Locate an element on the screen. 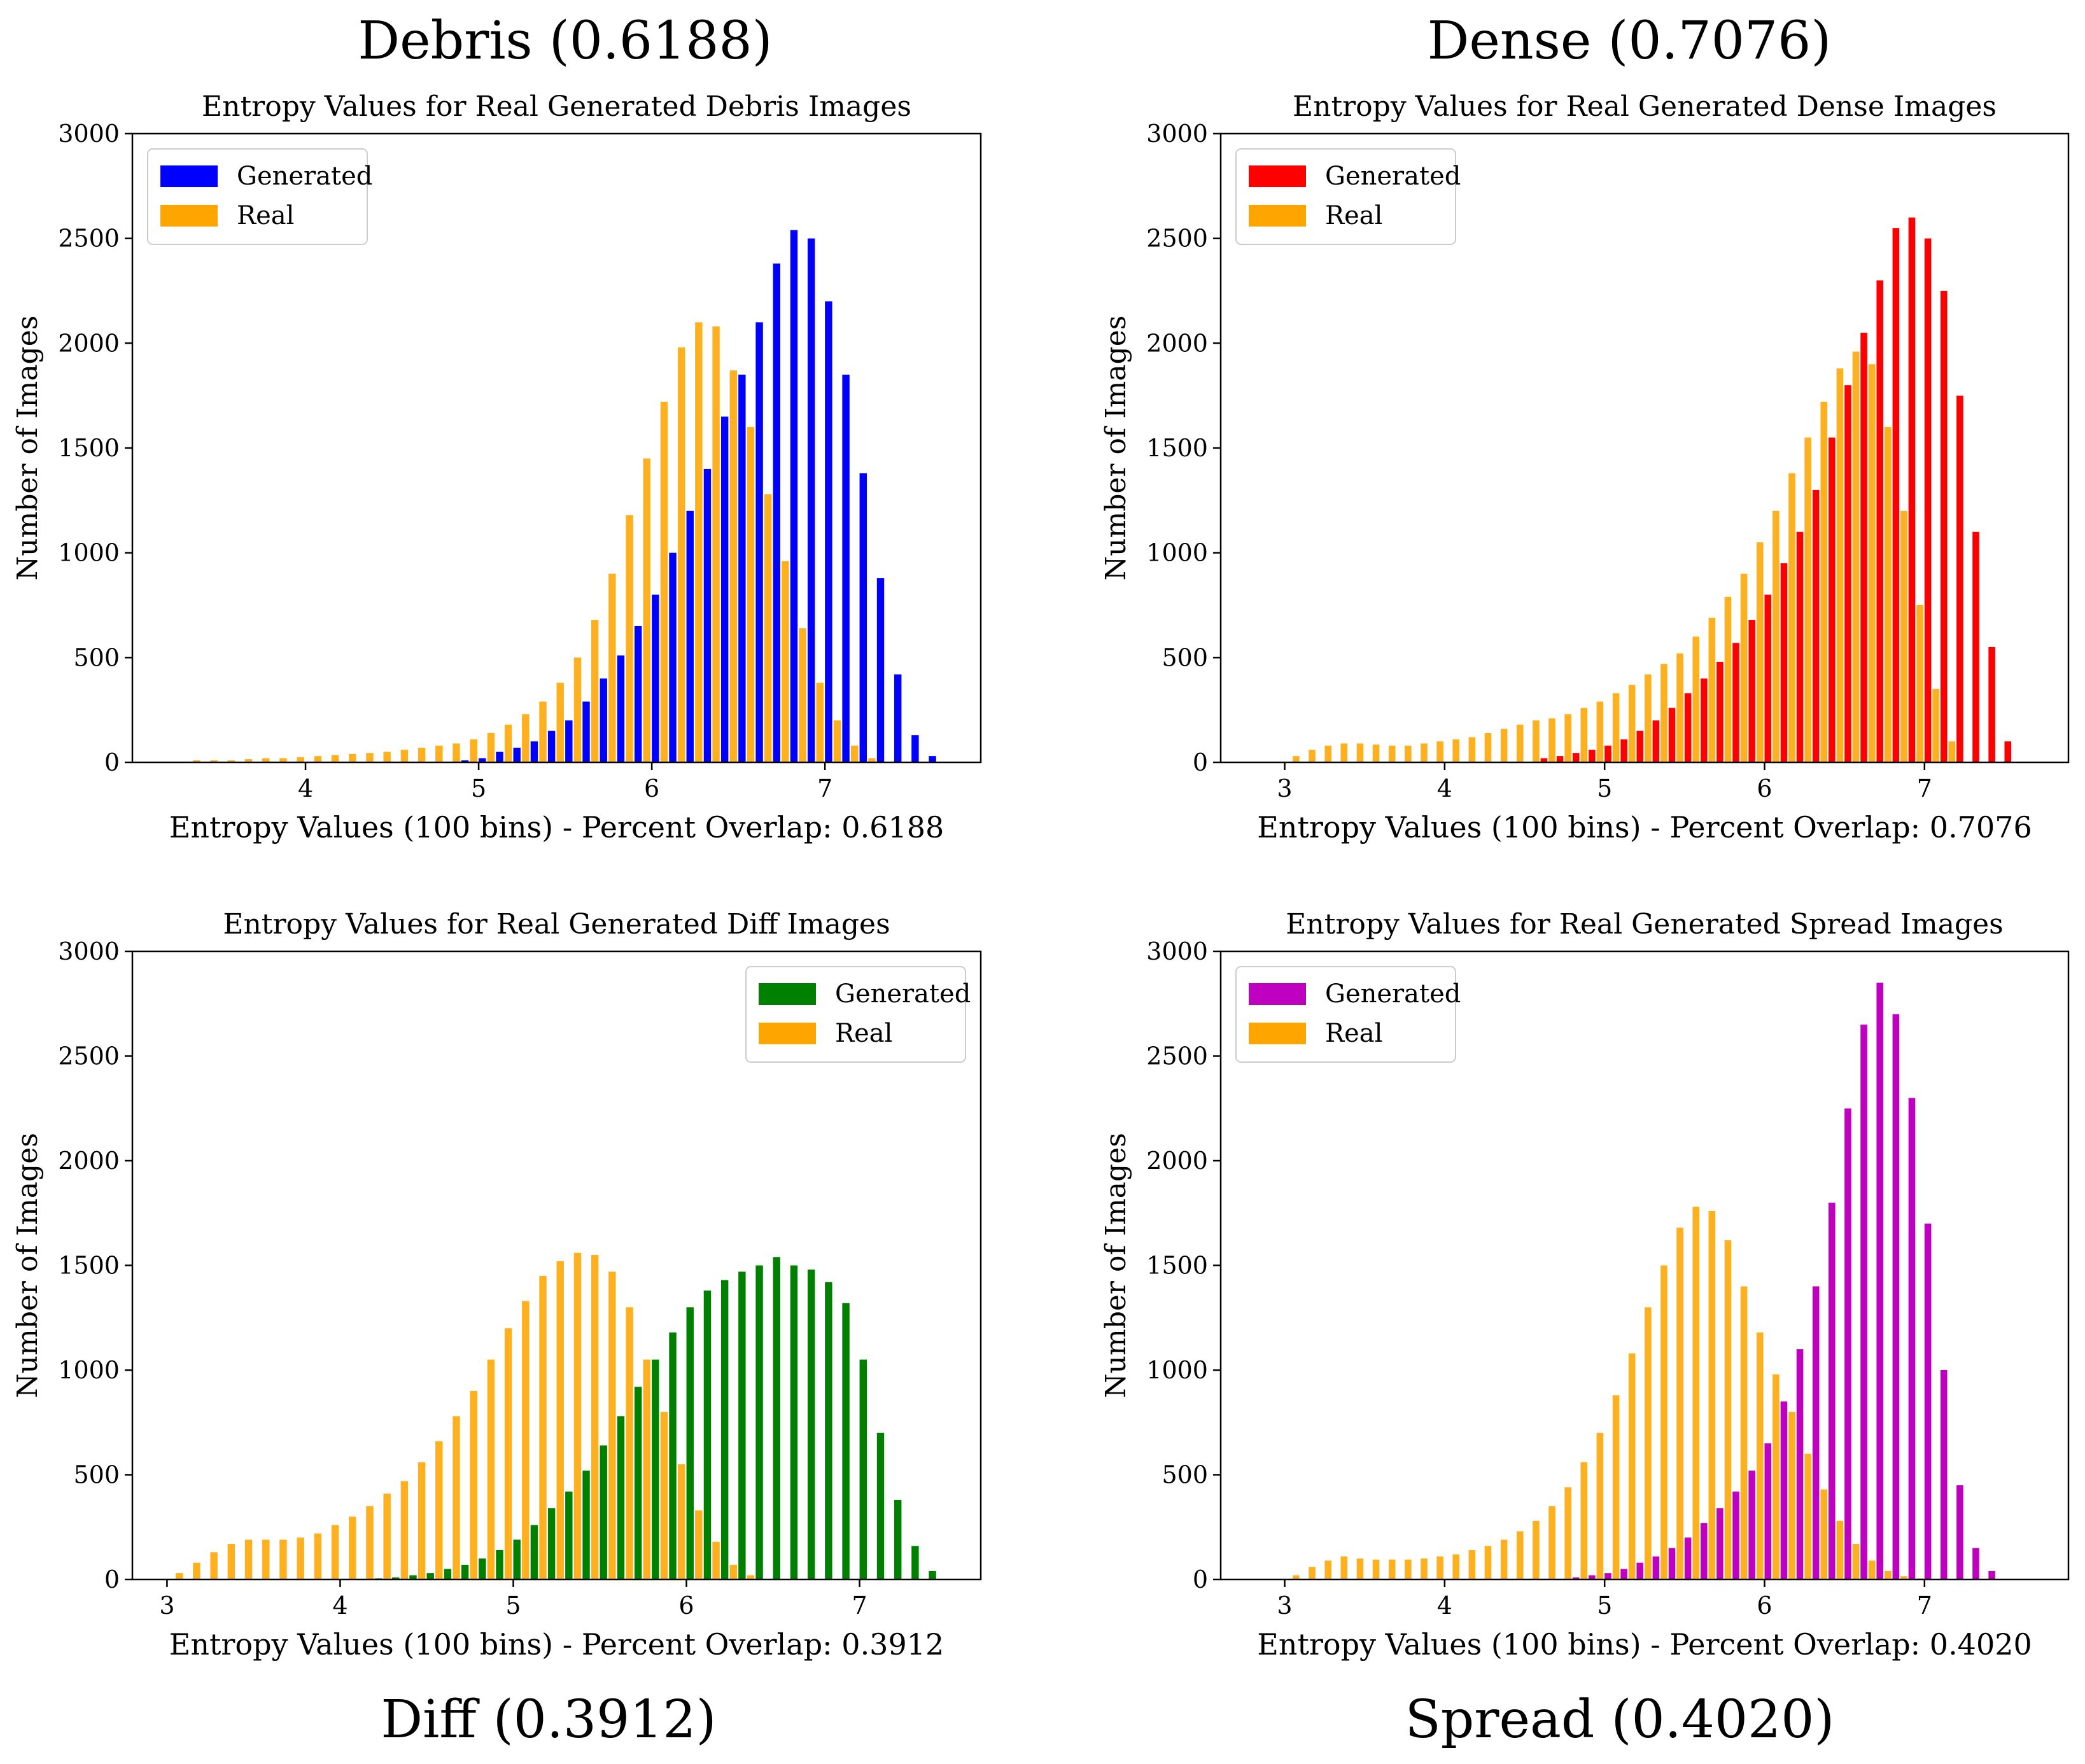 This screenshot has height=1764, width=2085. y-tick-label: 1000 is located at coordinates (1177, 553).